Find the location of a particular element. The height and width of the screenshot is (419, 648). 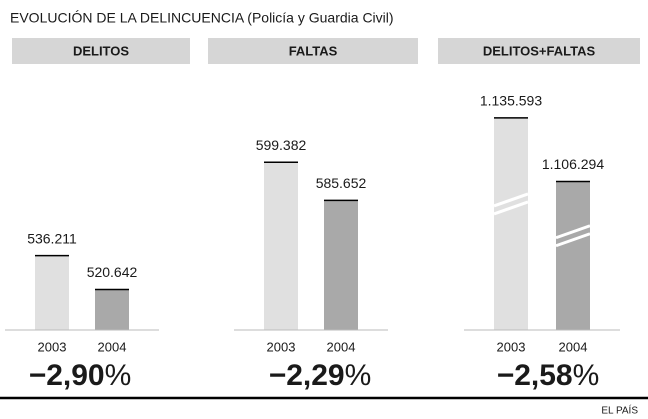

change: −2,29% is located at coordinates (320, 375).